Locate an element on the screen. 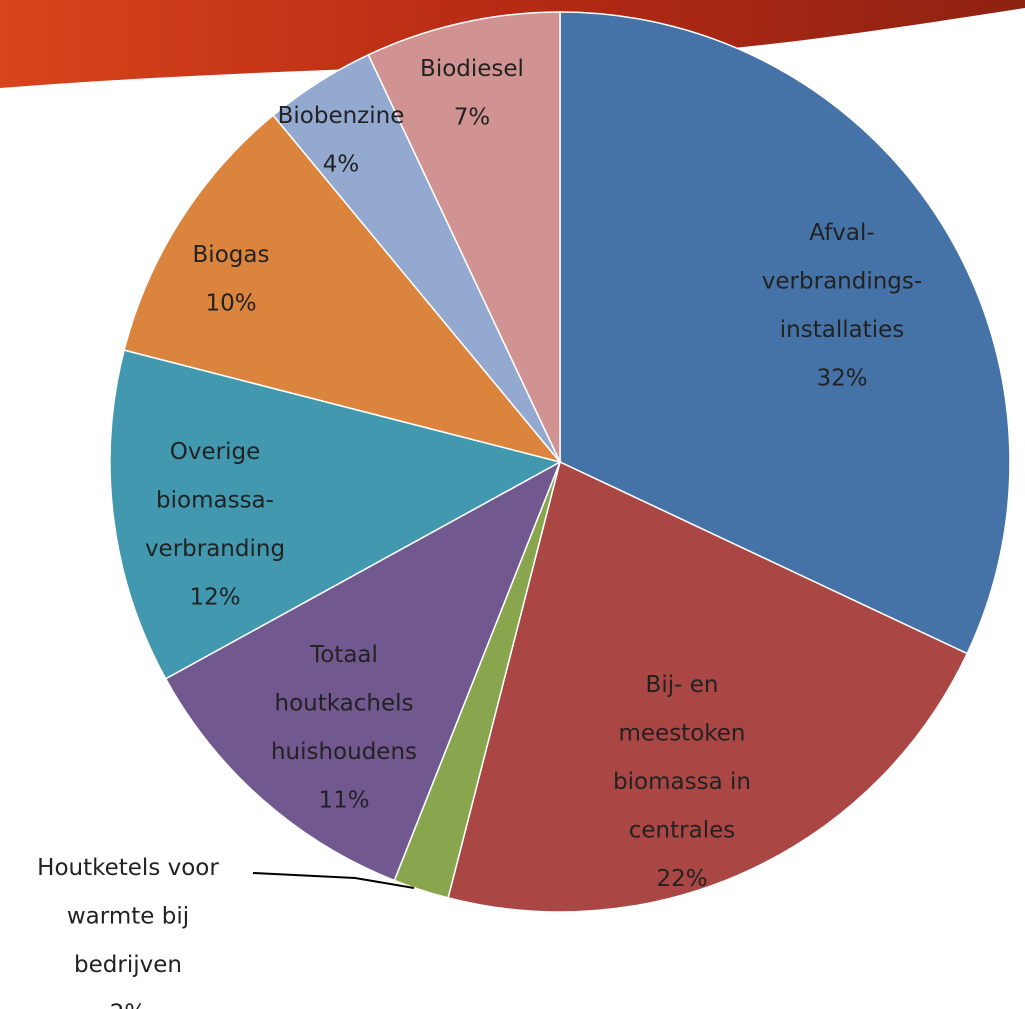  slice-label: Biobenzine 4% is located at coordinates (341, 140).